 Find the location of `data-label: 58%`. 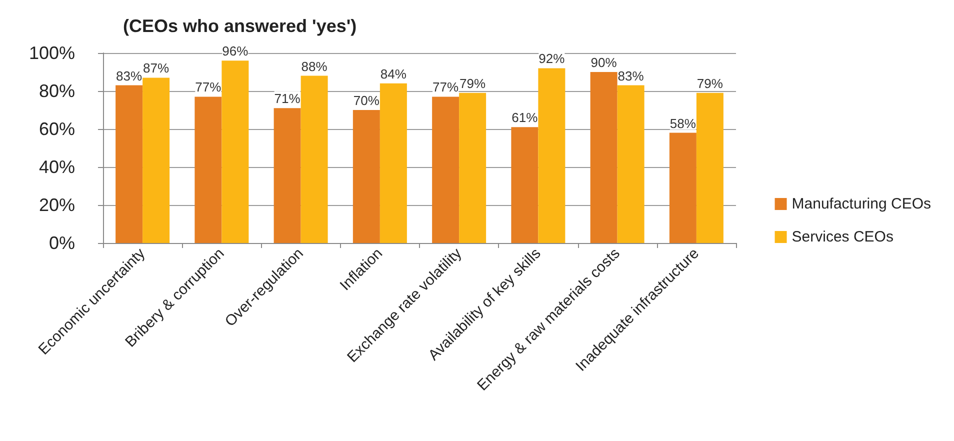

data-label: 58% is located at coordinates (683, 123).